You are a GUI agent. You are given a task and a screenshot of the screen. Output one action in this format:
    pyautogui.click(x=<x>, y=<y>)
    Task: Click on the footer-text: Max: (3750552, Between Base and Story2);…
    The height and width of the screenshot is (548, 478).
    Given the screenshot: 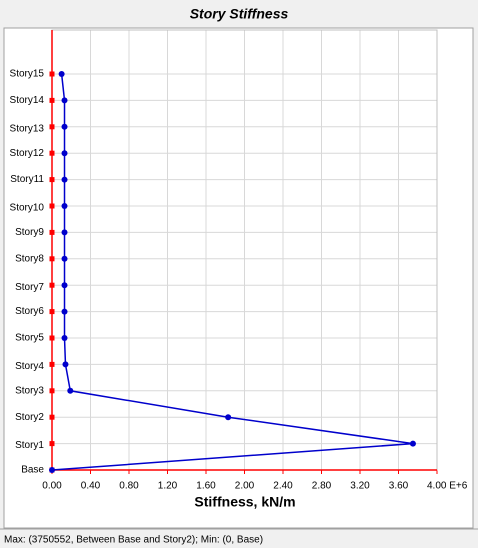 What is the action you would take?
    pyautogui.click(x=133, y=540)
    